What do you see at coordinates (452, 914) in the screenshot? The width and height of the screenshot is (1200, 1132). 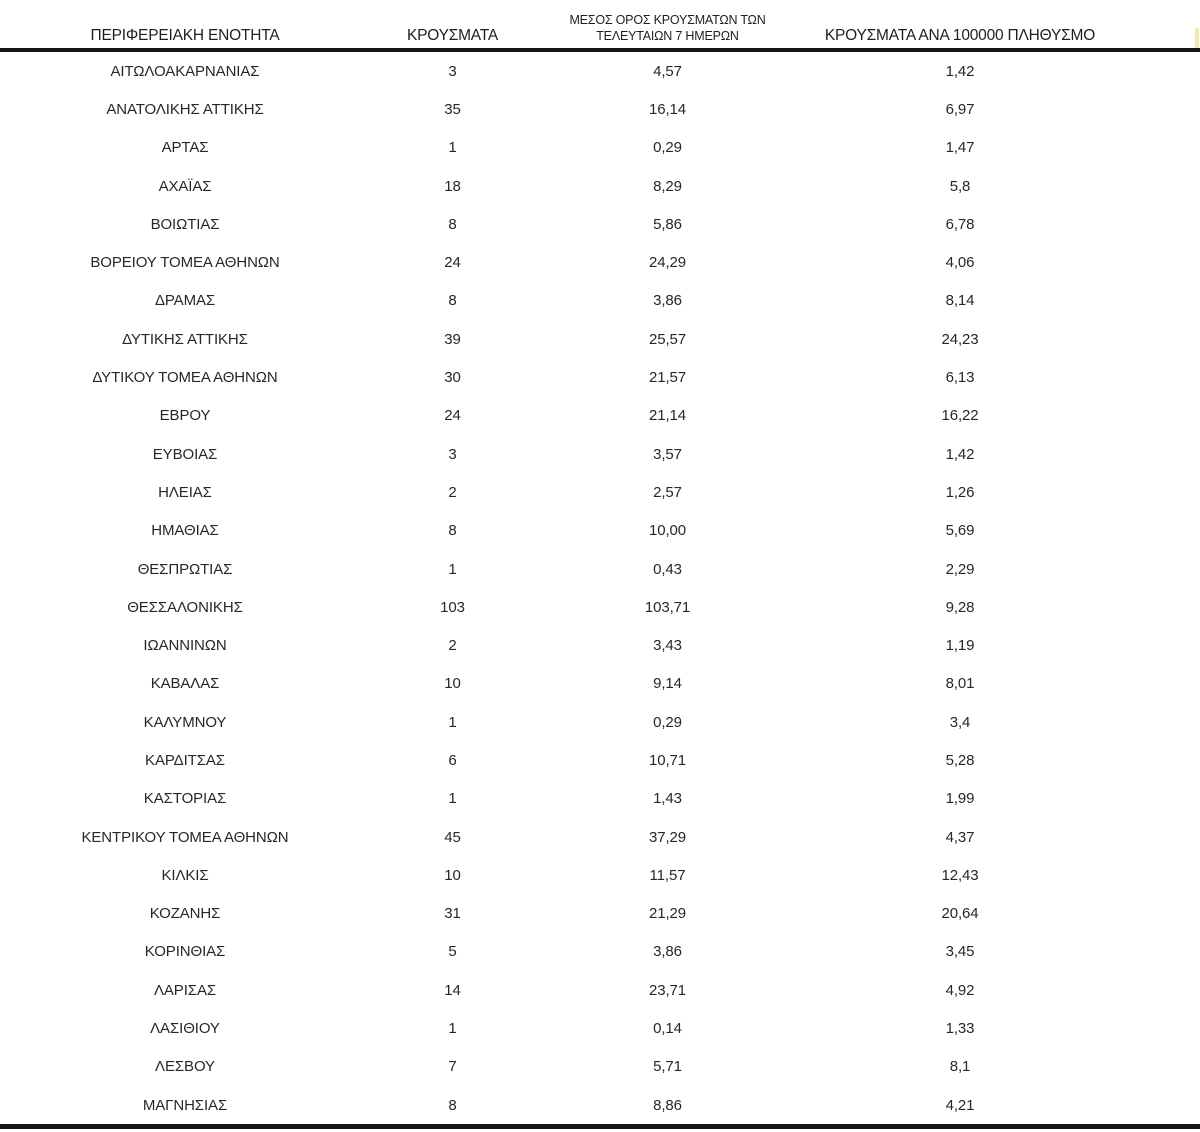 I see `cases-cell: 31` at bounding box center [452, 914].